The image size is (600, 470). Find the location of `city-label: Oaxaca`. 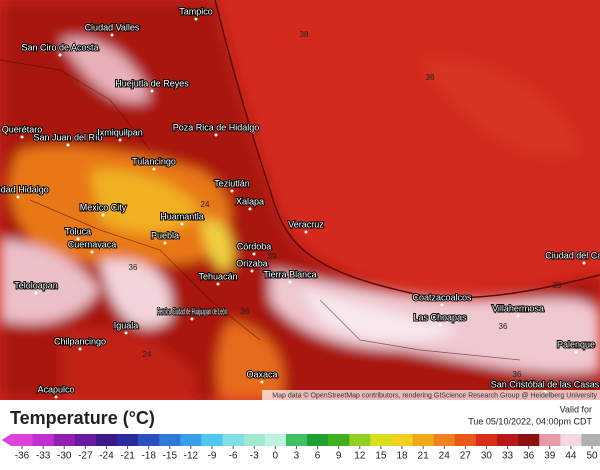

city-label: Oaxaca is located at coordinates (261, 374).